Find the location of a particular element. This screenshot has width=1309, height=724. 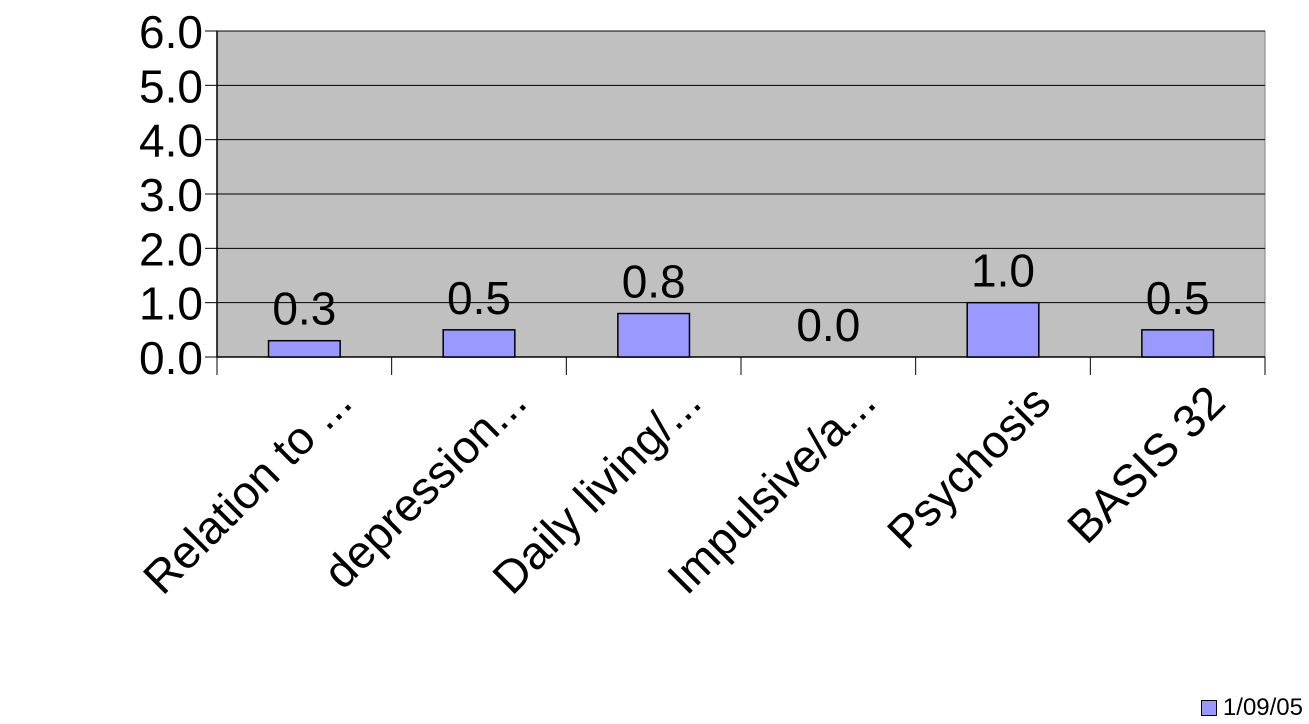

y-axis-ticks: 0.01.02.03.04.05.06.0 is located at coordinates (178, 195).